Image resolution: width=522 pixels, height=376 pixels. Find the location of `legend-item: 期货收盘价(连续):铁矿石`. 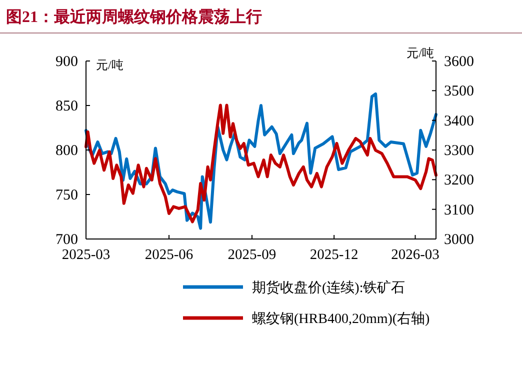

legend-item: 期货收盘价(连续):铁矿石 is located at coordinates (294, 288).